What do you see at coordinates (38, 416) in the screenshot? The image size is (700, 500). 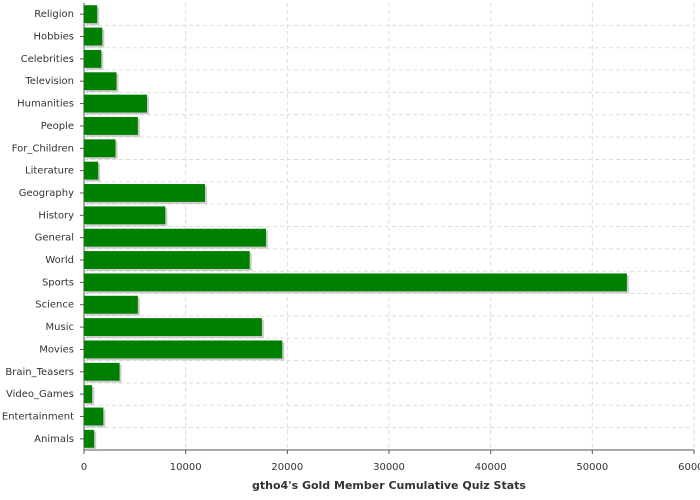 I see `y-tick-label: Entertainment` at bounding box center [38, 416].